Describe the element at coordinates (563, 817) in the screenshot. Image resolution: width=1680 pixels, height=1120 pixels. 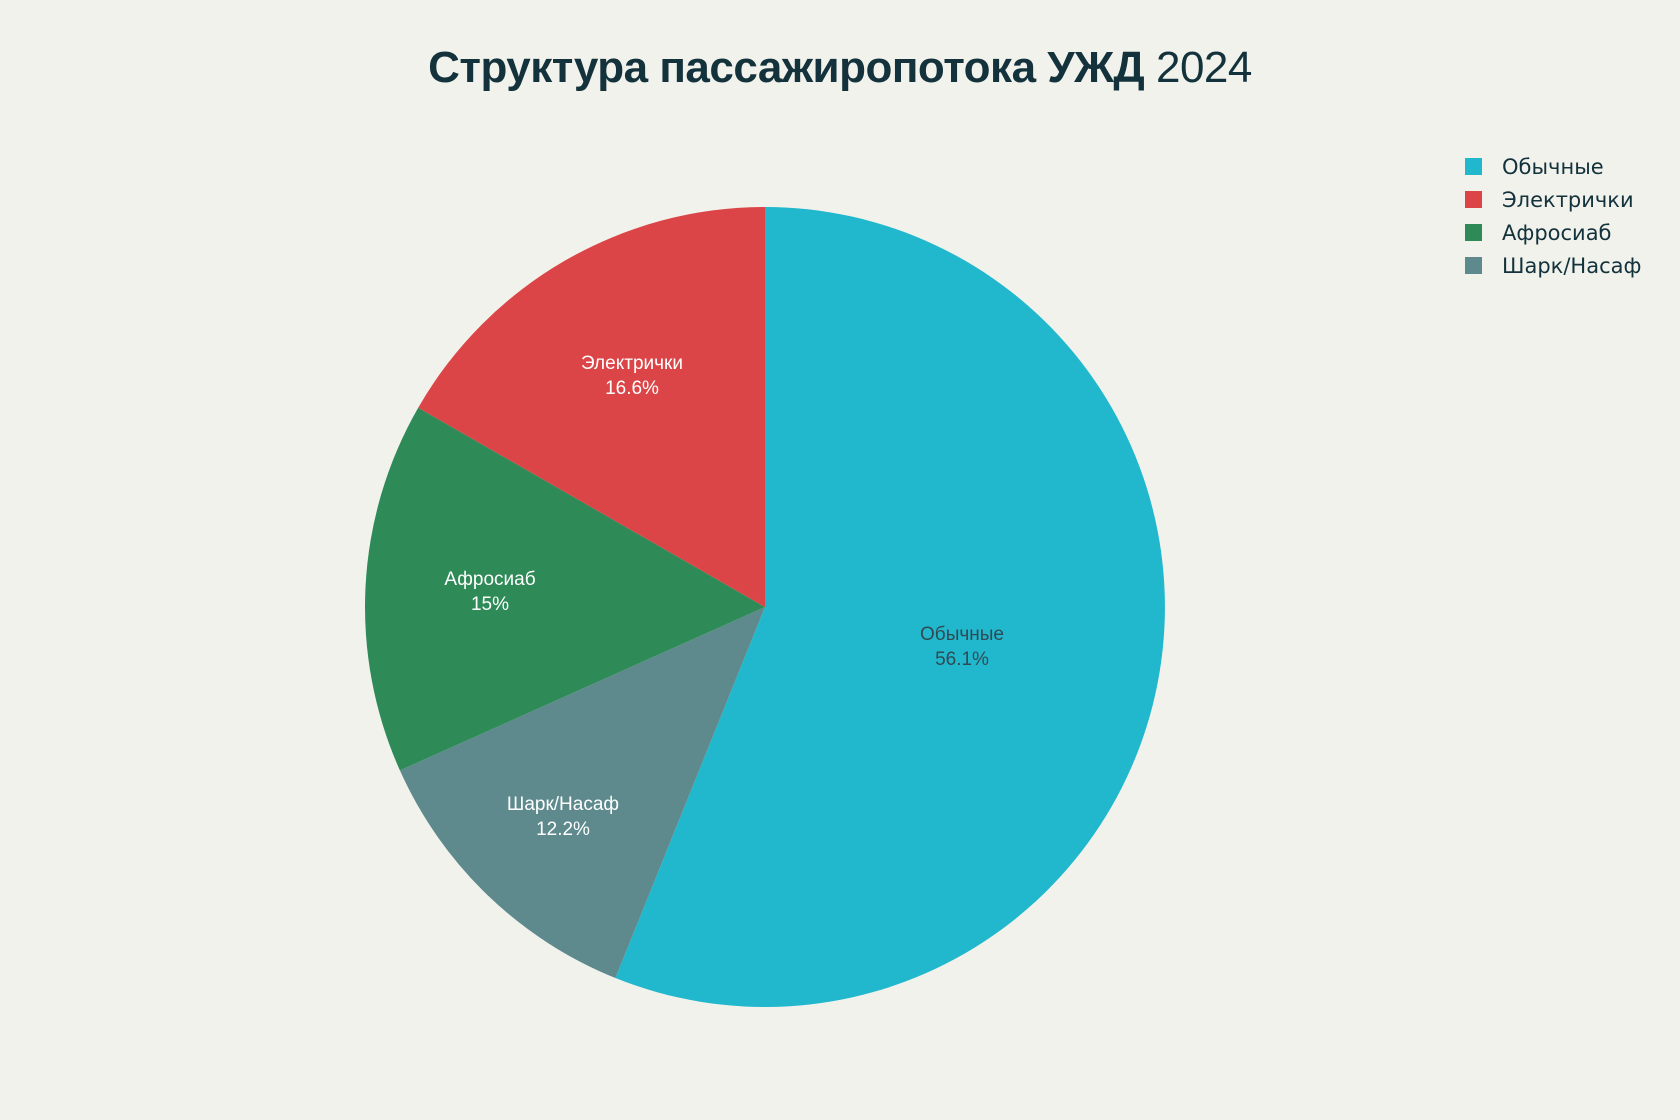
I see `slice-label-shark-nasaf: Шарк/Насаф 12.2%` at that location.